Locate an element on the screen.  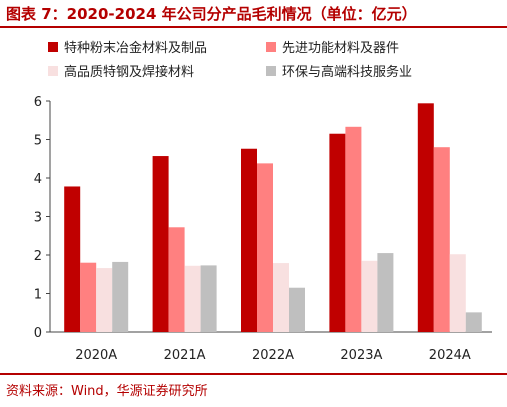
x-tick-label: 2020A is located at coordinates (96, 355).